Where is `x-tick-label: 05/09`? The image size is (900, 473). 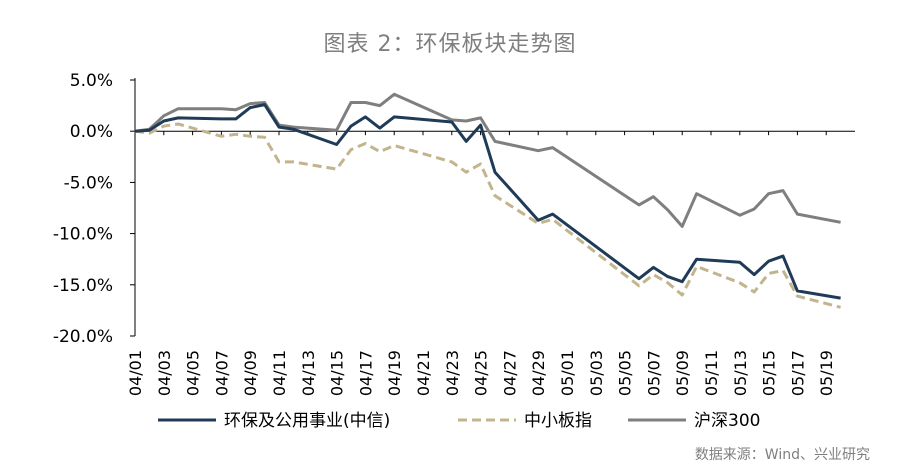
x-tick-label: 05/09 is located at coordinates (682, 373).